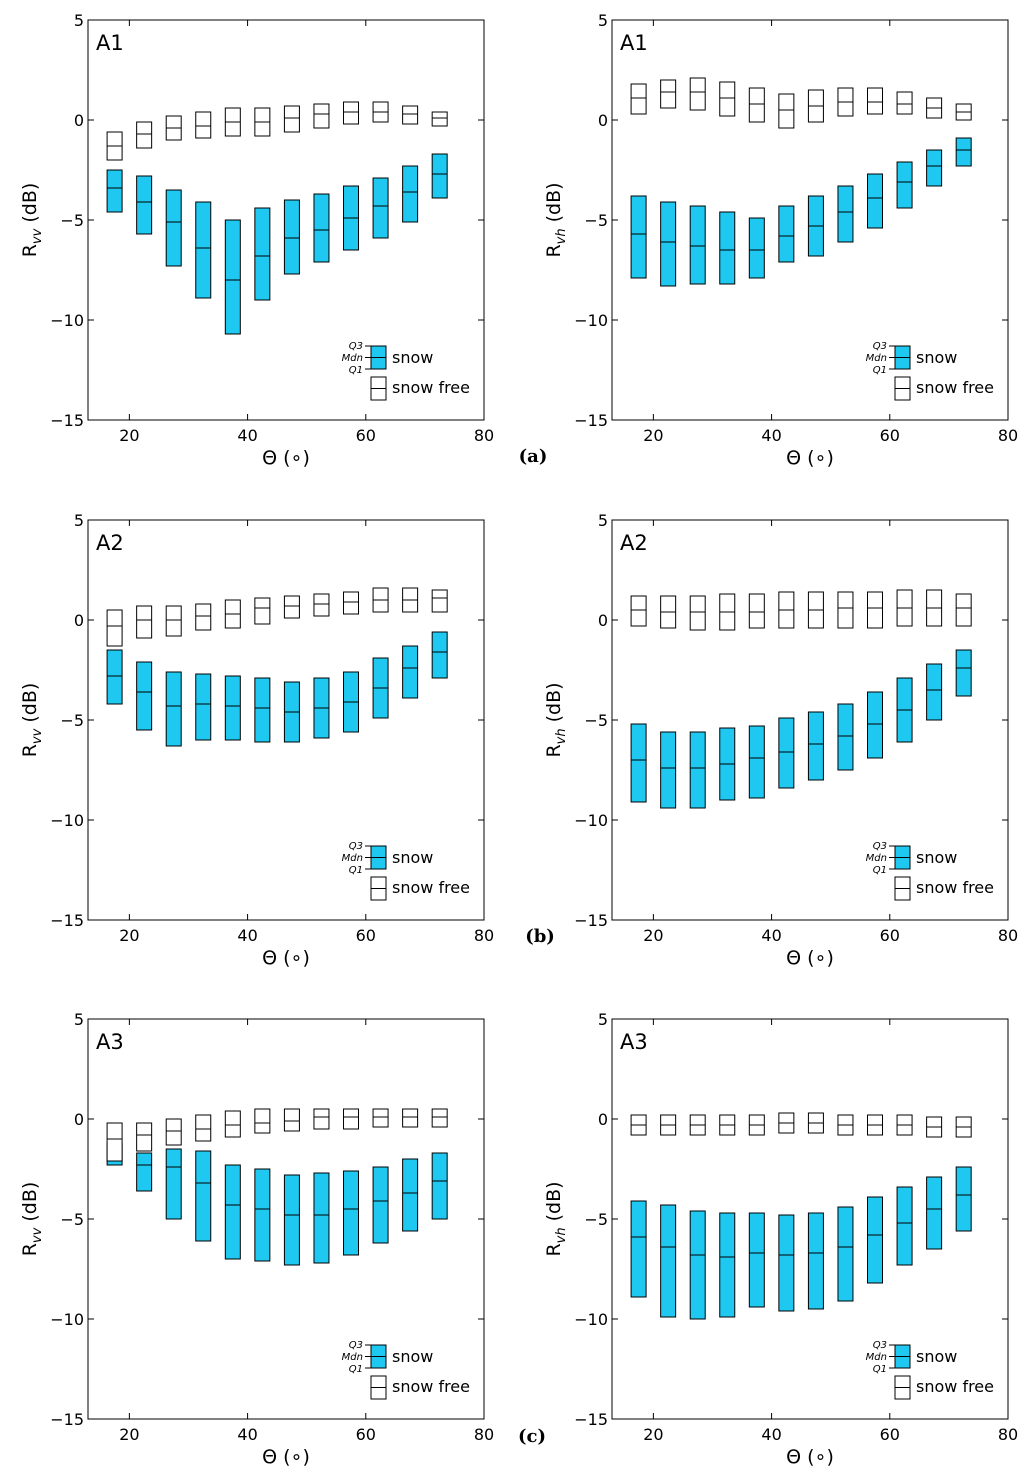  What do you see at coordinates (30, 206) in the screenshot?
I see `y-axis-label-unit: (dB)` at bounding box center [30, 206].